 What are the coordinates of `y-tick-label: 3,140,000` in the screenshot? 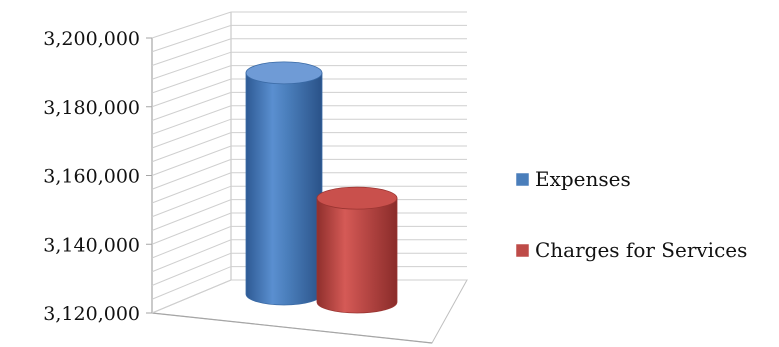 It's located at (91, 245).